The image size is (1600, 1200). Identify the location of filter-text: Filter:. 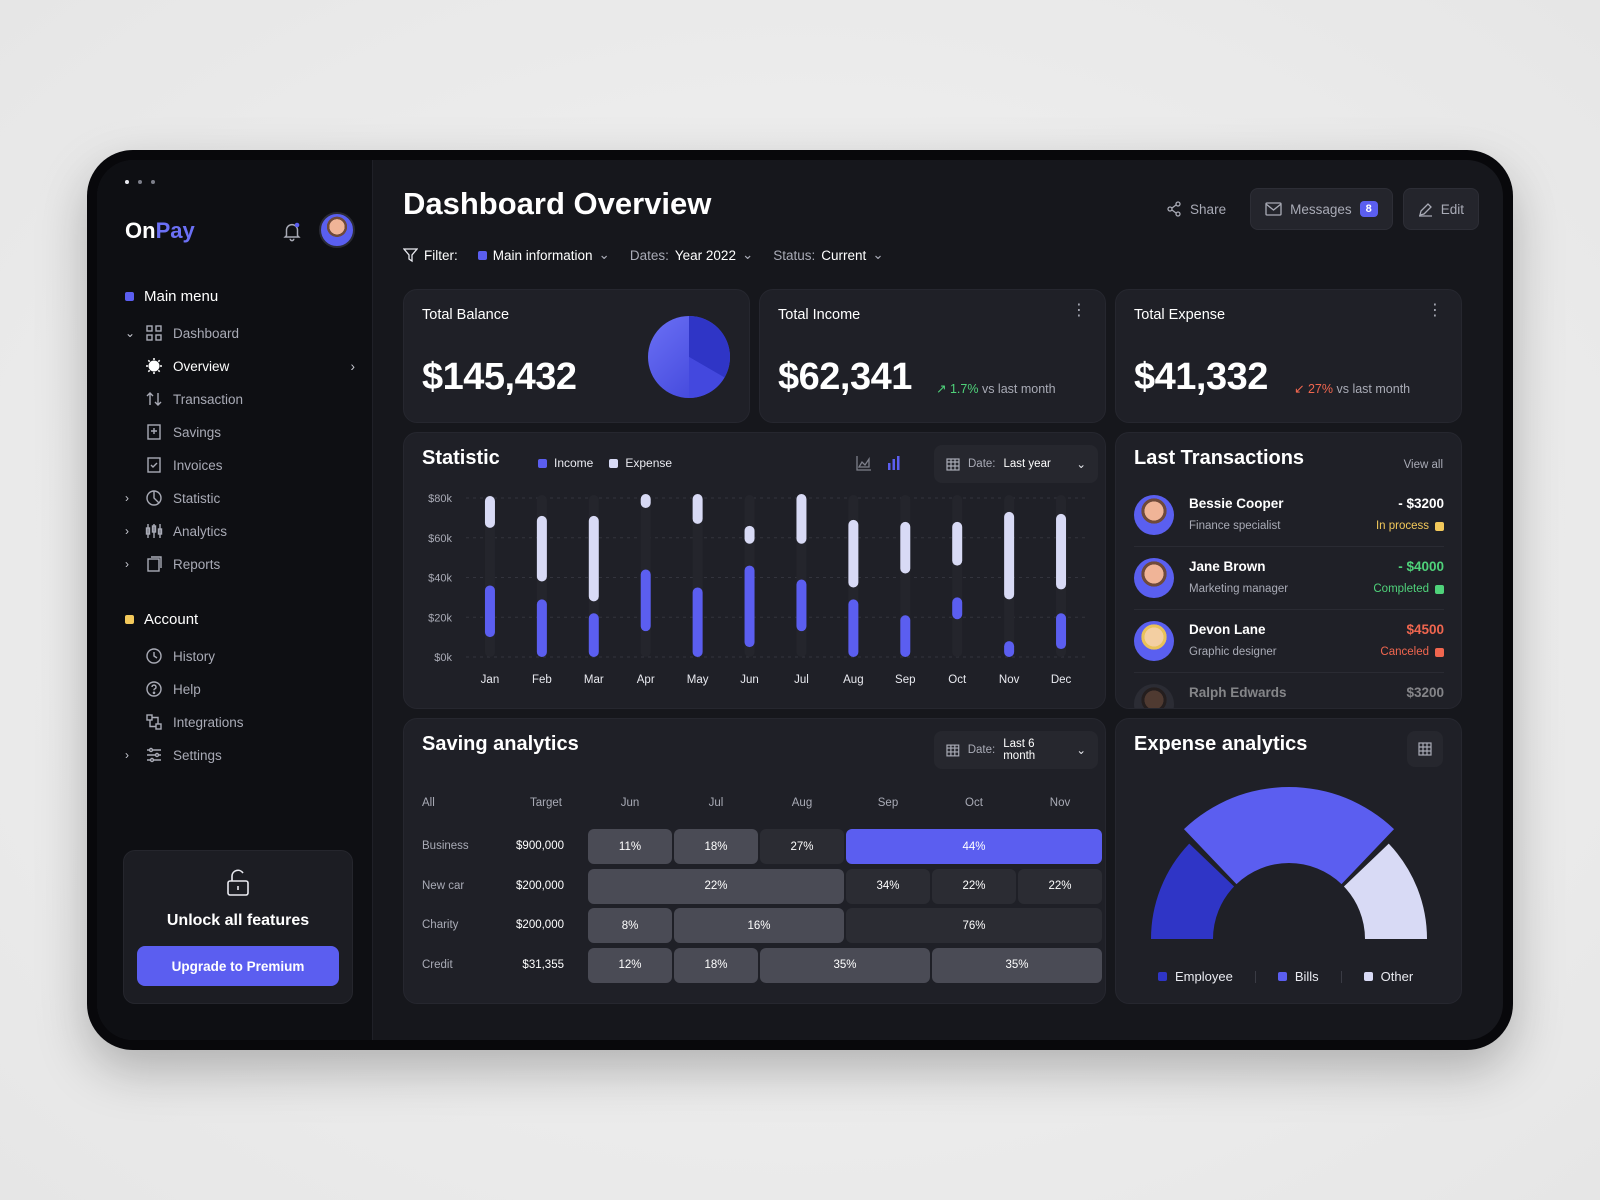
(441, 255).